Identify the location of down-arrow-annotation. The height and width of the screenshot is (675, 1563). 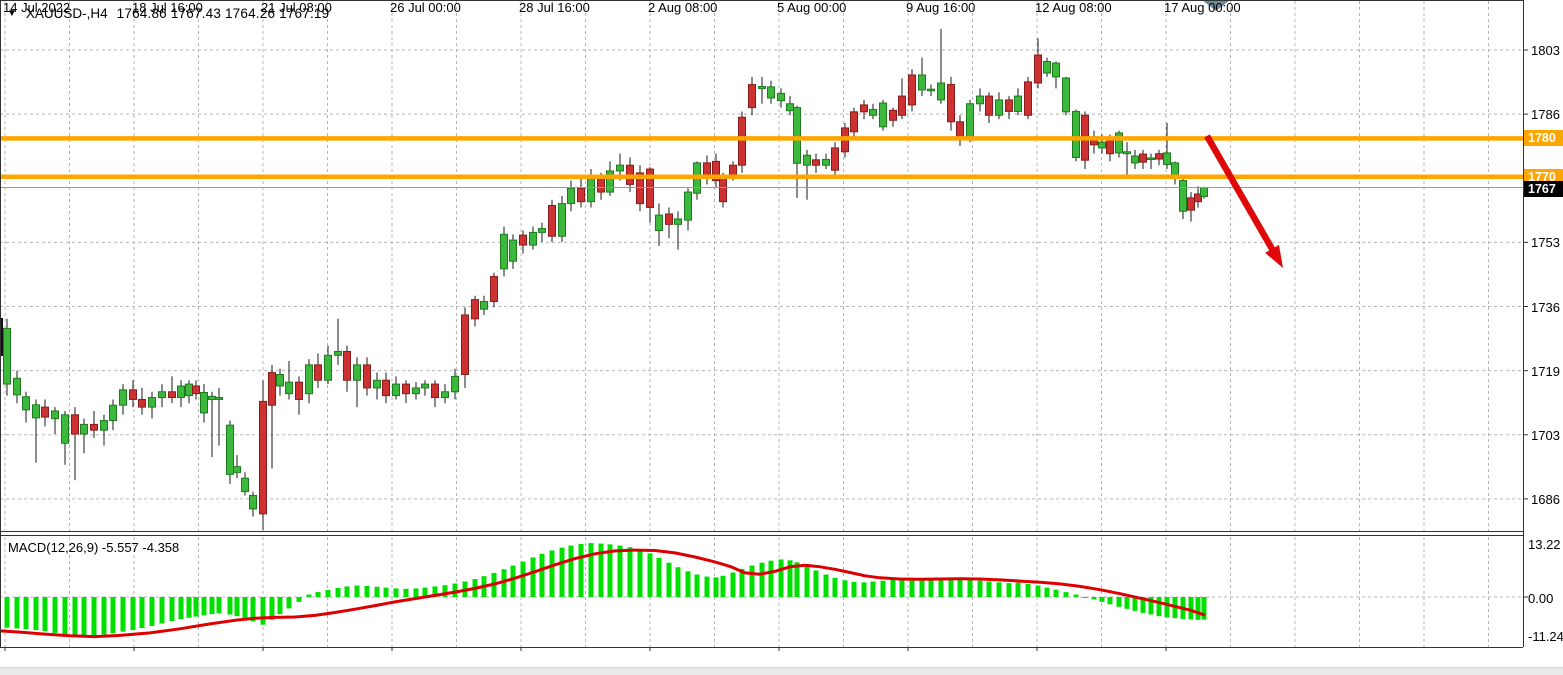
(1241, 195).